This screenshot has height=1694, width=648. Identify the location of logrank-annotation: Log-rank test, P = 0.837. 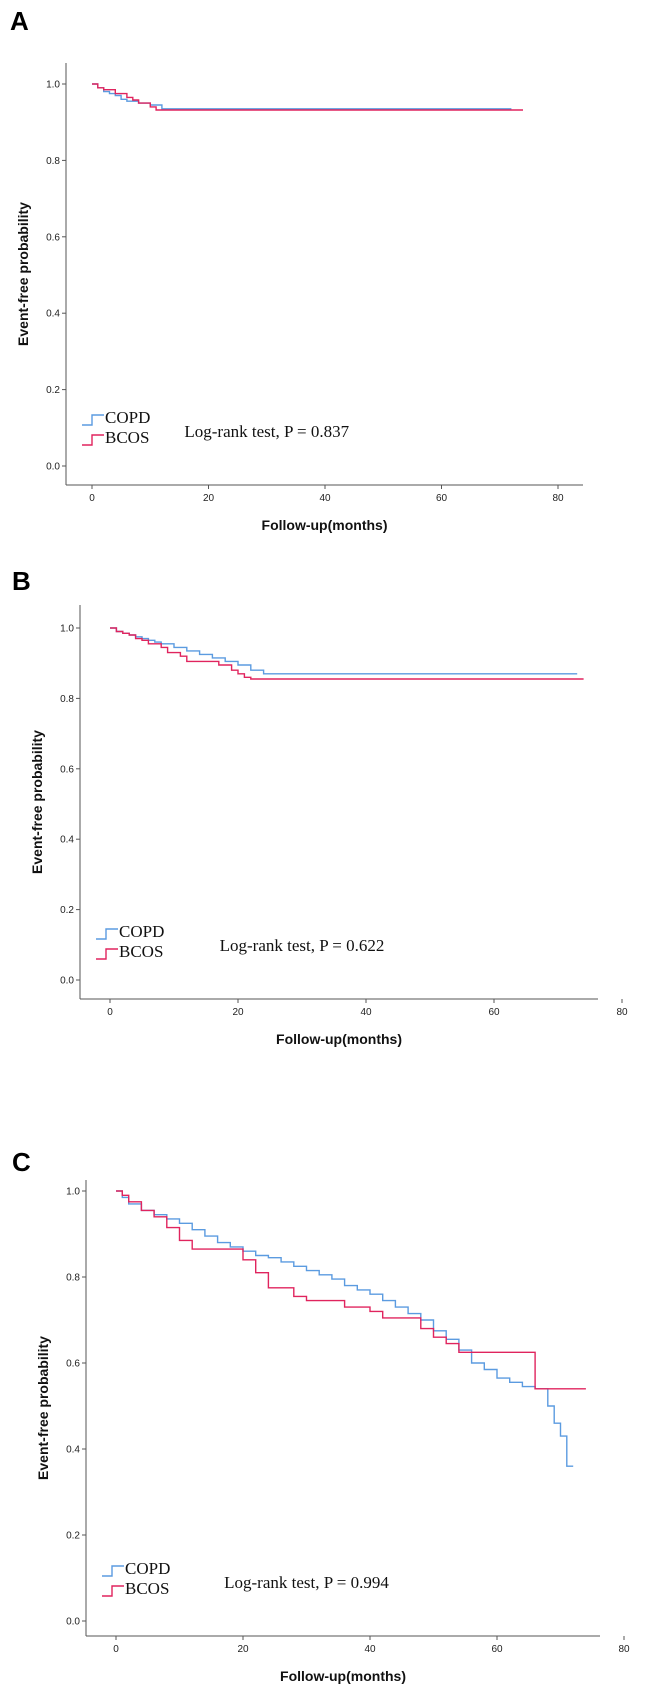
(266, 431).